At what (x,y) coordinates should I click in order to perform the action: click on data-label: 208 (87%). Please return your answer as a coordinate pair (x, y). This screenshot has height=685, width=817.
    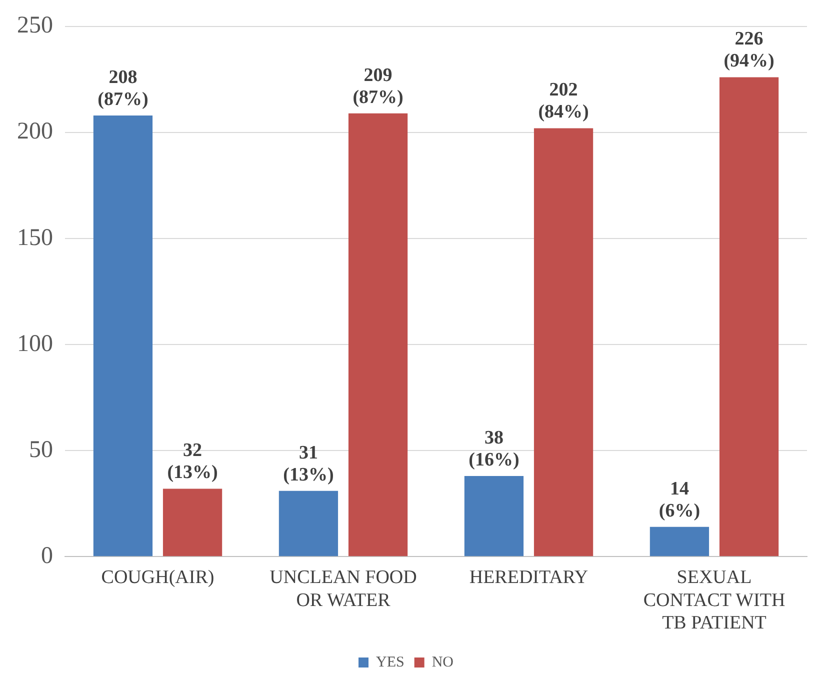
    Looking at the image, I should click on (123, 88).